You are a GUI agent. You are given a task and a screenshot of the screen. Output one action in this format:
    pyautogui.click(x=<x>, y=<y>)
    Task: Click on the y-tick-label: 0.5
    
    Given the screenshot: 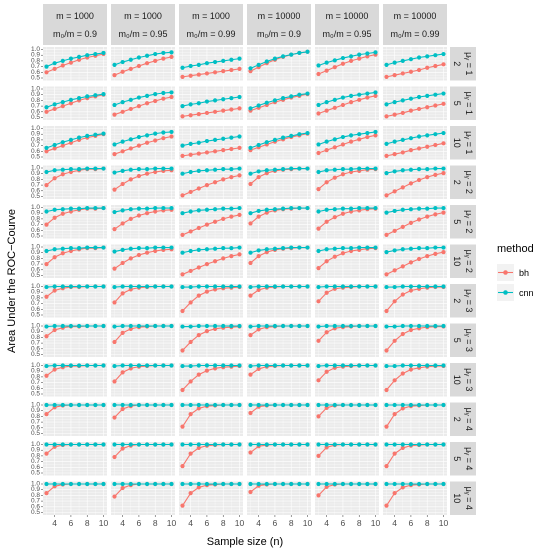 What is the action you would take?
    pyautogui.click(x=35, y=512)
    